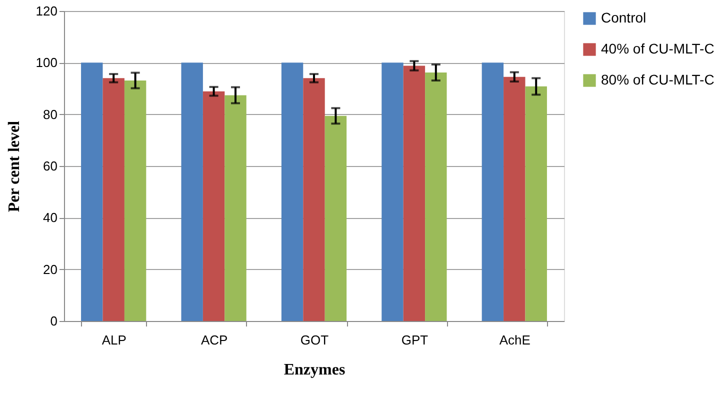 The width and height of the screenshot is (724, 417). I want to click on y-tick-label: 120, so click(47, 11).